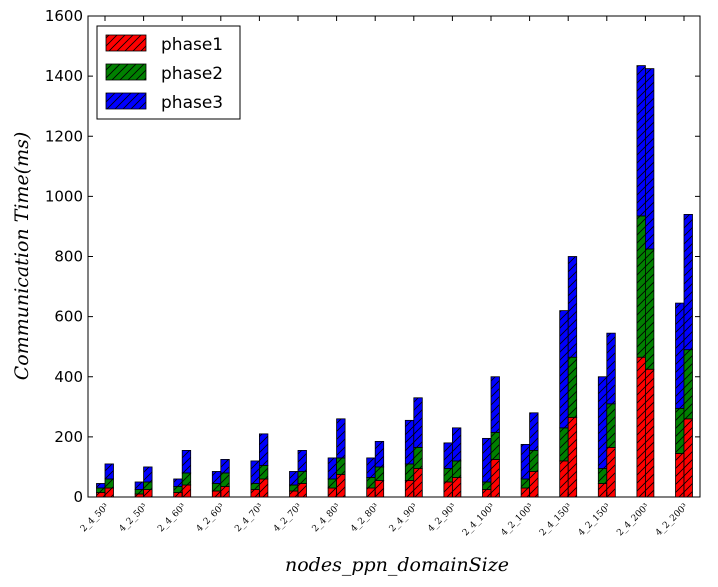  What do you see at coordinates (672, 520) in the screenshot?
I see `x-tick-label: 4_2_200³` at bounding box center [672, 520].